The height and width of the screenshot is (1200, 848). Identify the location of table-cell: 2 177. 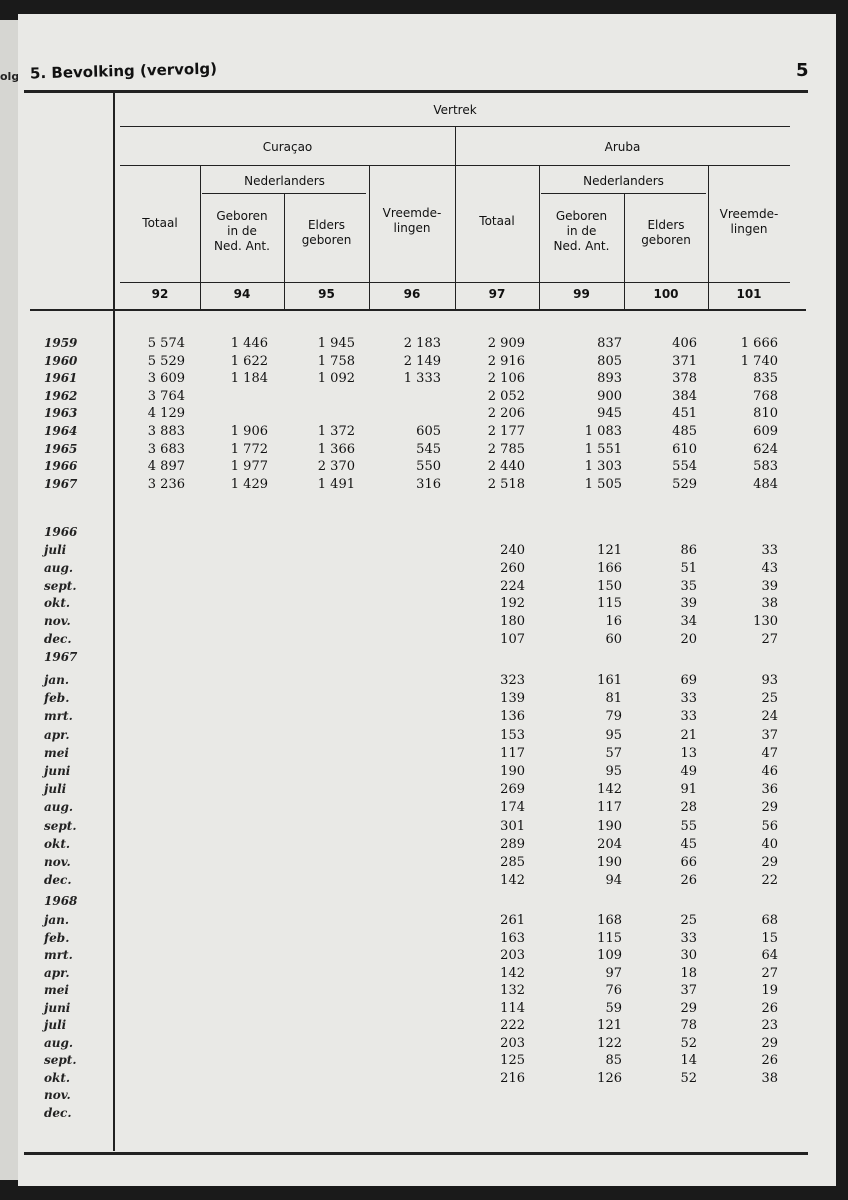
(506, 431).